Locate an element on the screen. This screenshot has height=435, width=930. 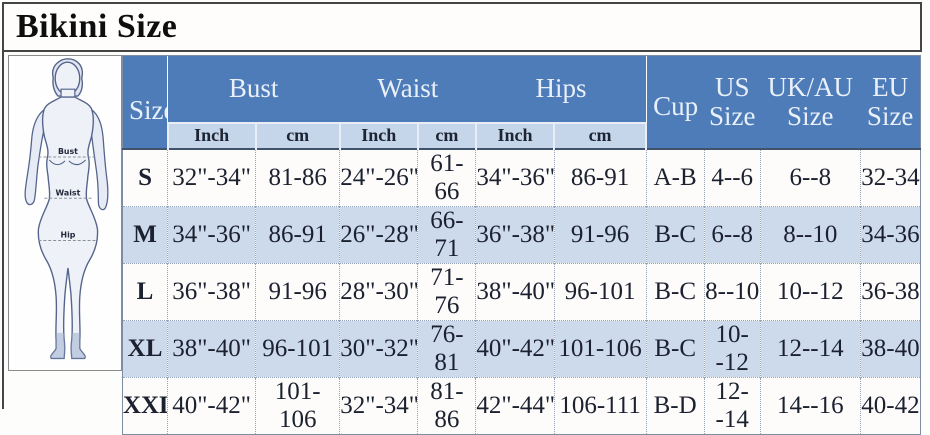
figure-bust-contour-right is located at coordinates (77, 162).